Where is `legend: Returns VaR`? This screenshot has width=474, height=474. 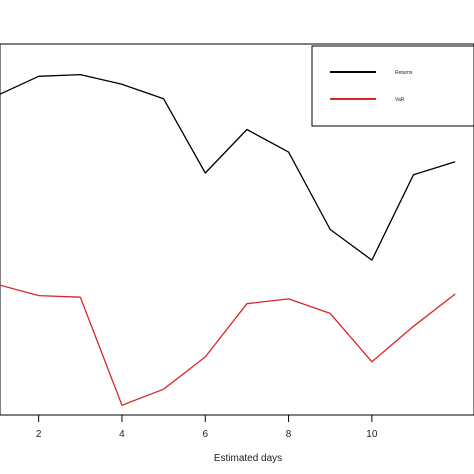 legend: Returns VaR is located at coordinates (393, 86).